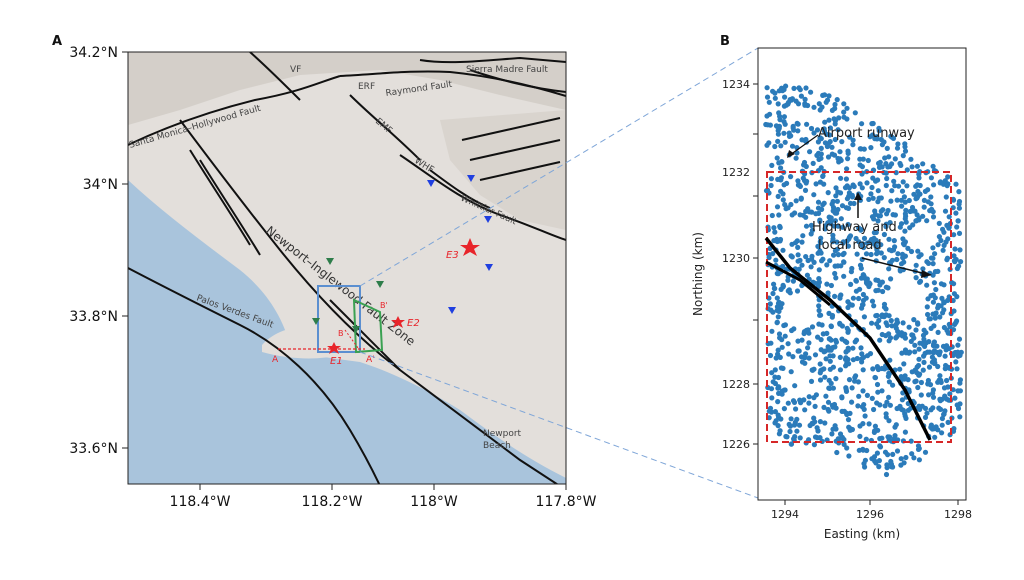 The height and width of the screenshot is (580, 1024). What do you see at coordinates (254, 375) in the screenshot?
I see `palos-verdes-fault` at bounding box center [254, 375].